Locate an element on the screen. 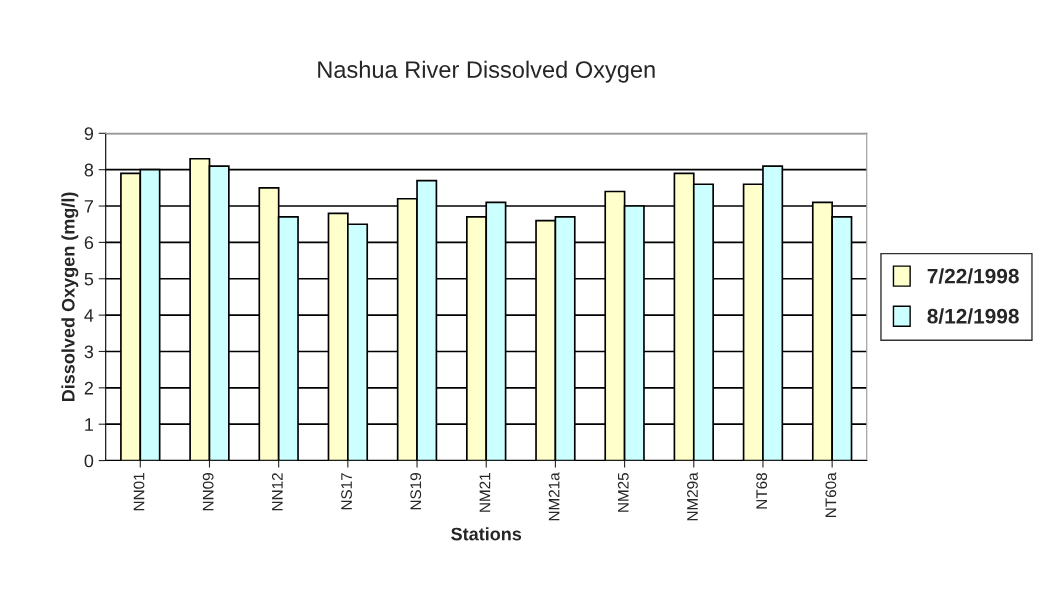 The width and height of the screenshot is (1057, 606). x-tick-label: NM21 is located at coordinates (485, 492).